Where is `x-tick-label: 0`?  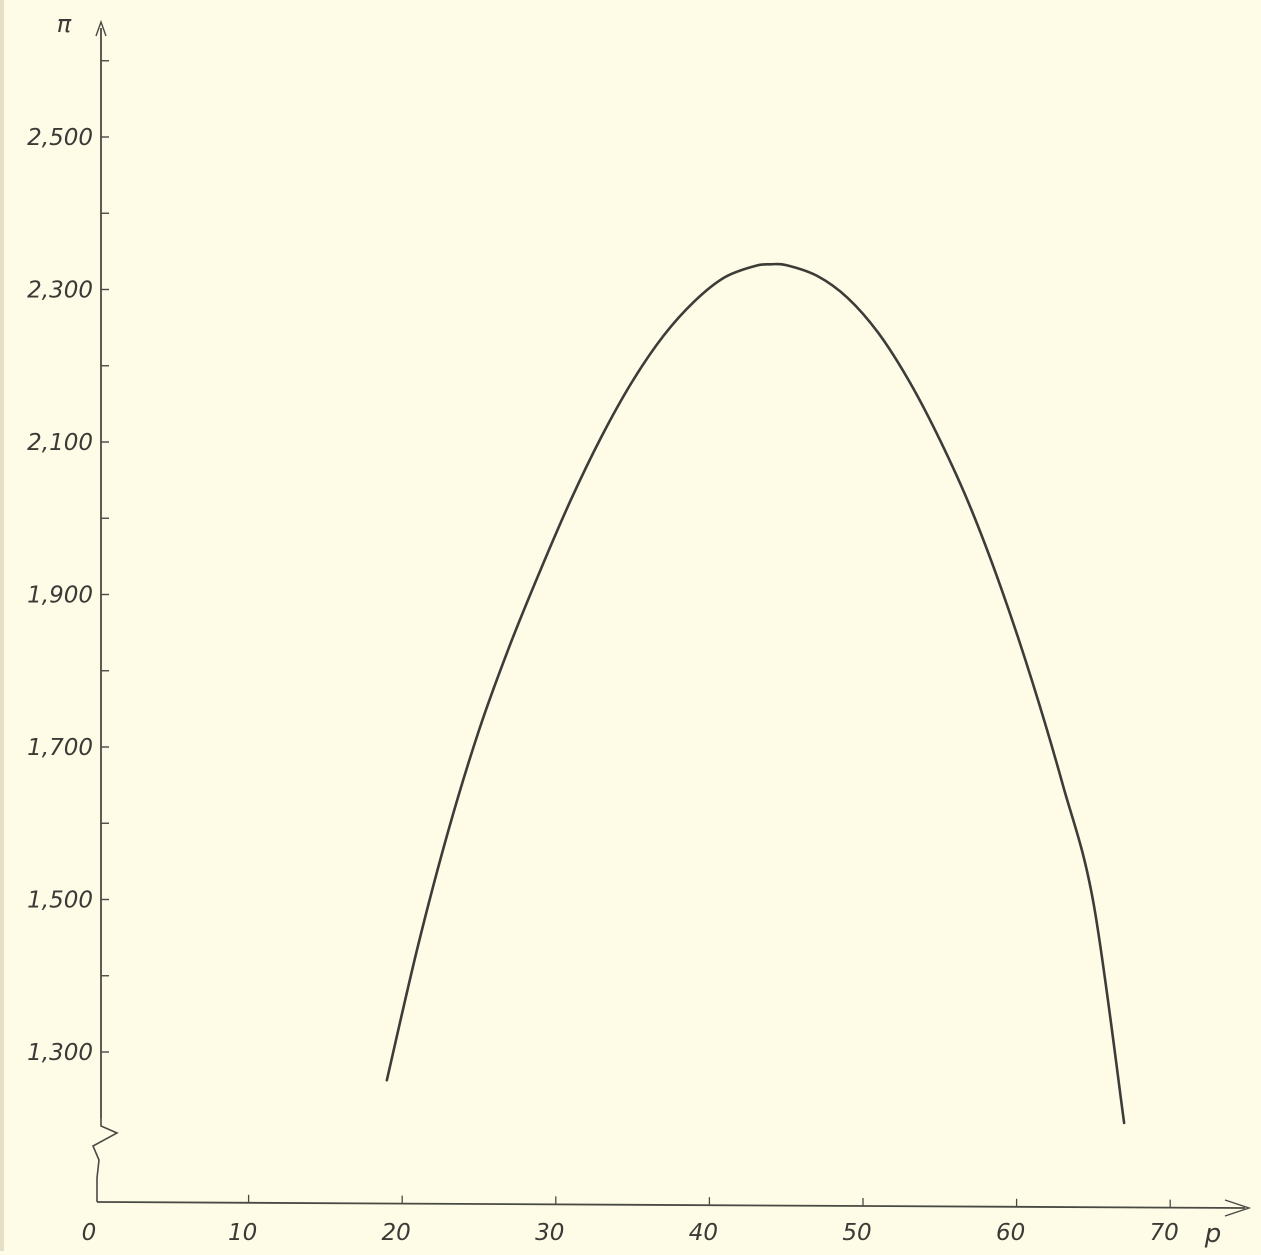 x-tick-label: 0 is located at coordinates (89, 1233).